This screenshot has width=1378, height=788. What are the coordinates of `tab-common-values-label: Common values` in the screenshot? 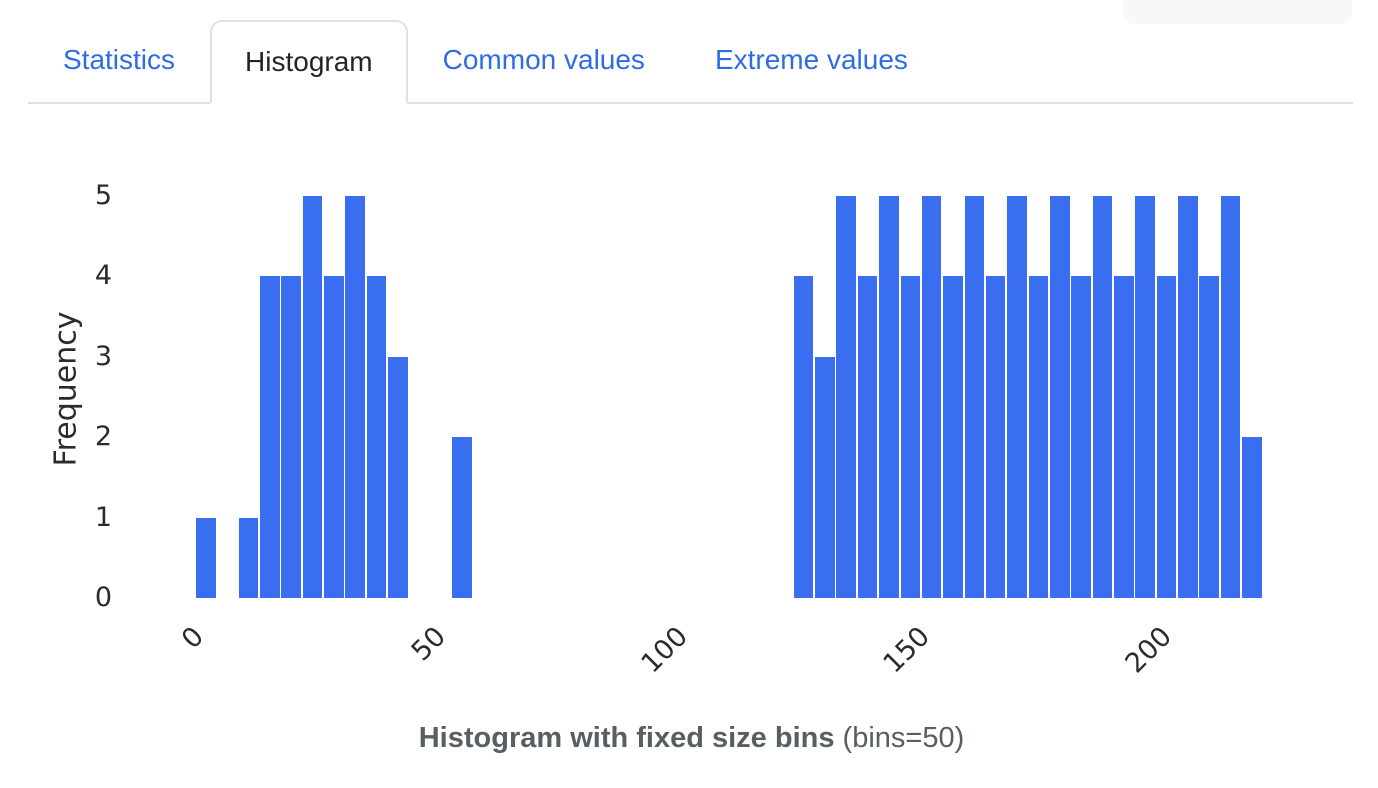 It's located at (543, 59).